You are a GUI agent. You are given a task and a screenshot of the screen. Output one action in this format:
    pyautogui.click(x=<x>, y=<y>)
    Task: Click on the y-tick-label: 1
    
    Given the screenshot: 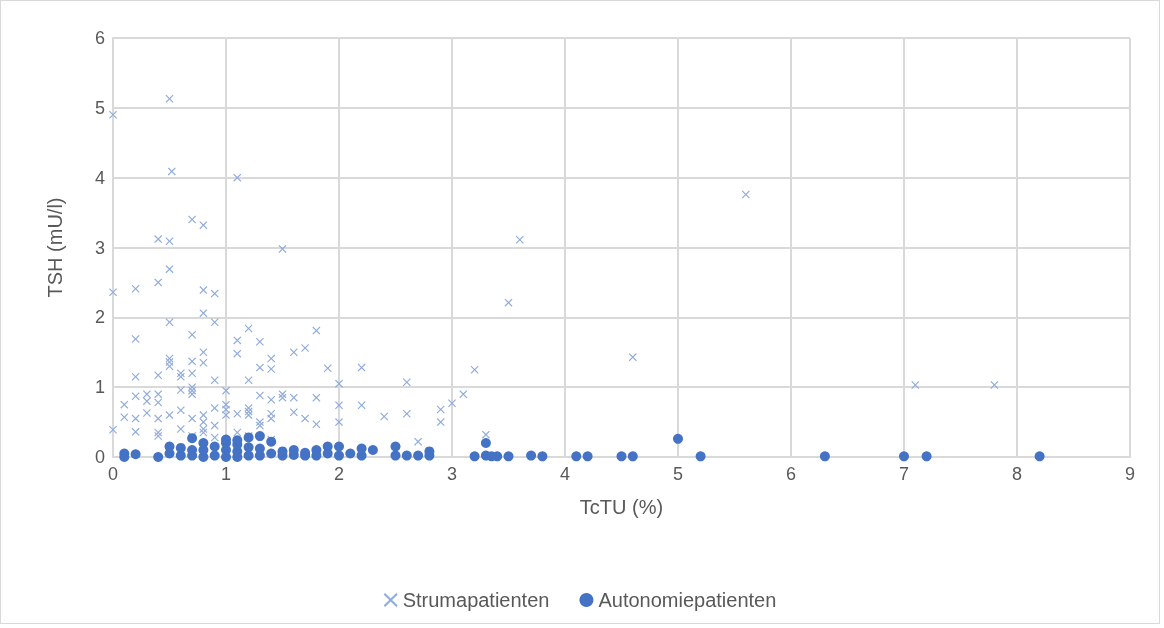 What is the action you would take?
    pyautogui.click(x=99, y=387)
    